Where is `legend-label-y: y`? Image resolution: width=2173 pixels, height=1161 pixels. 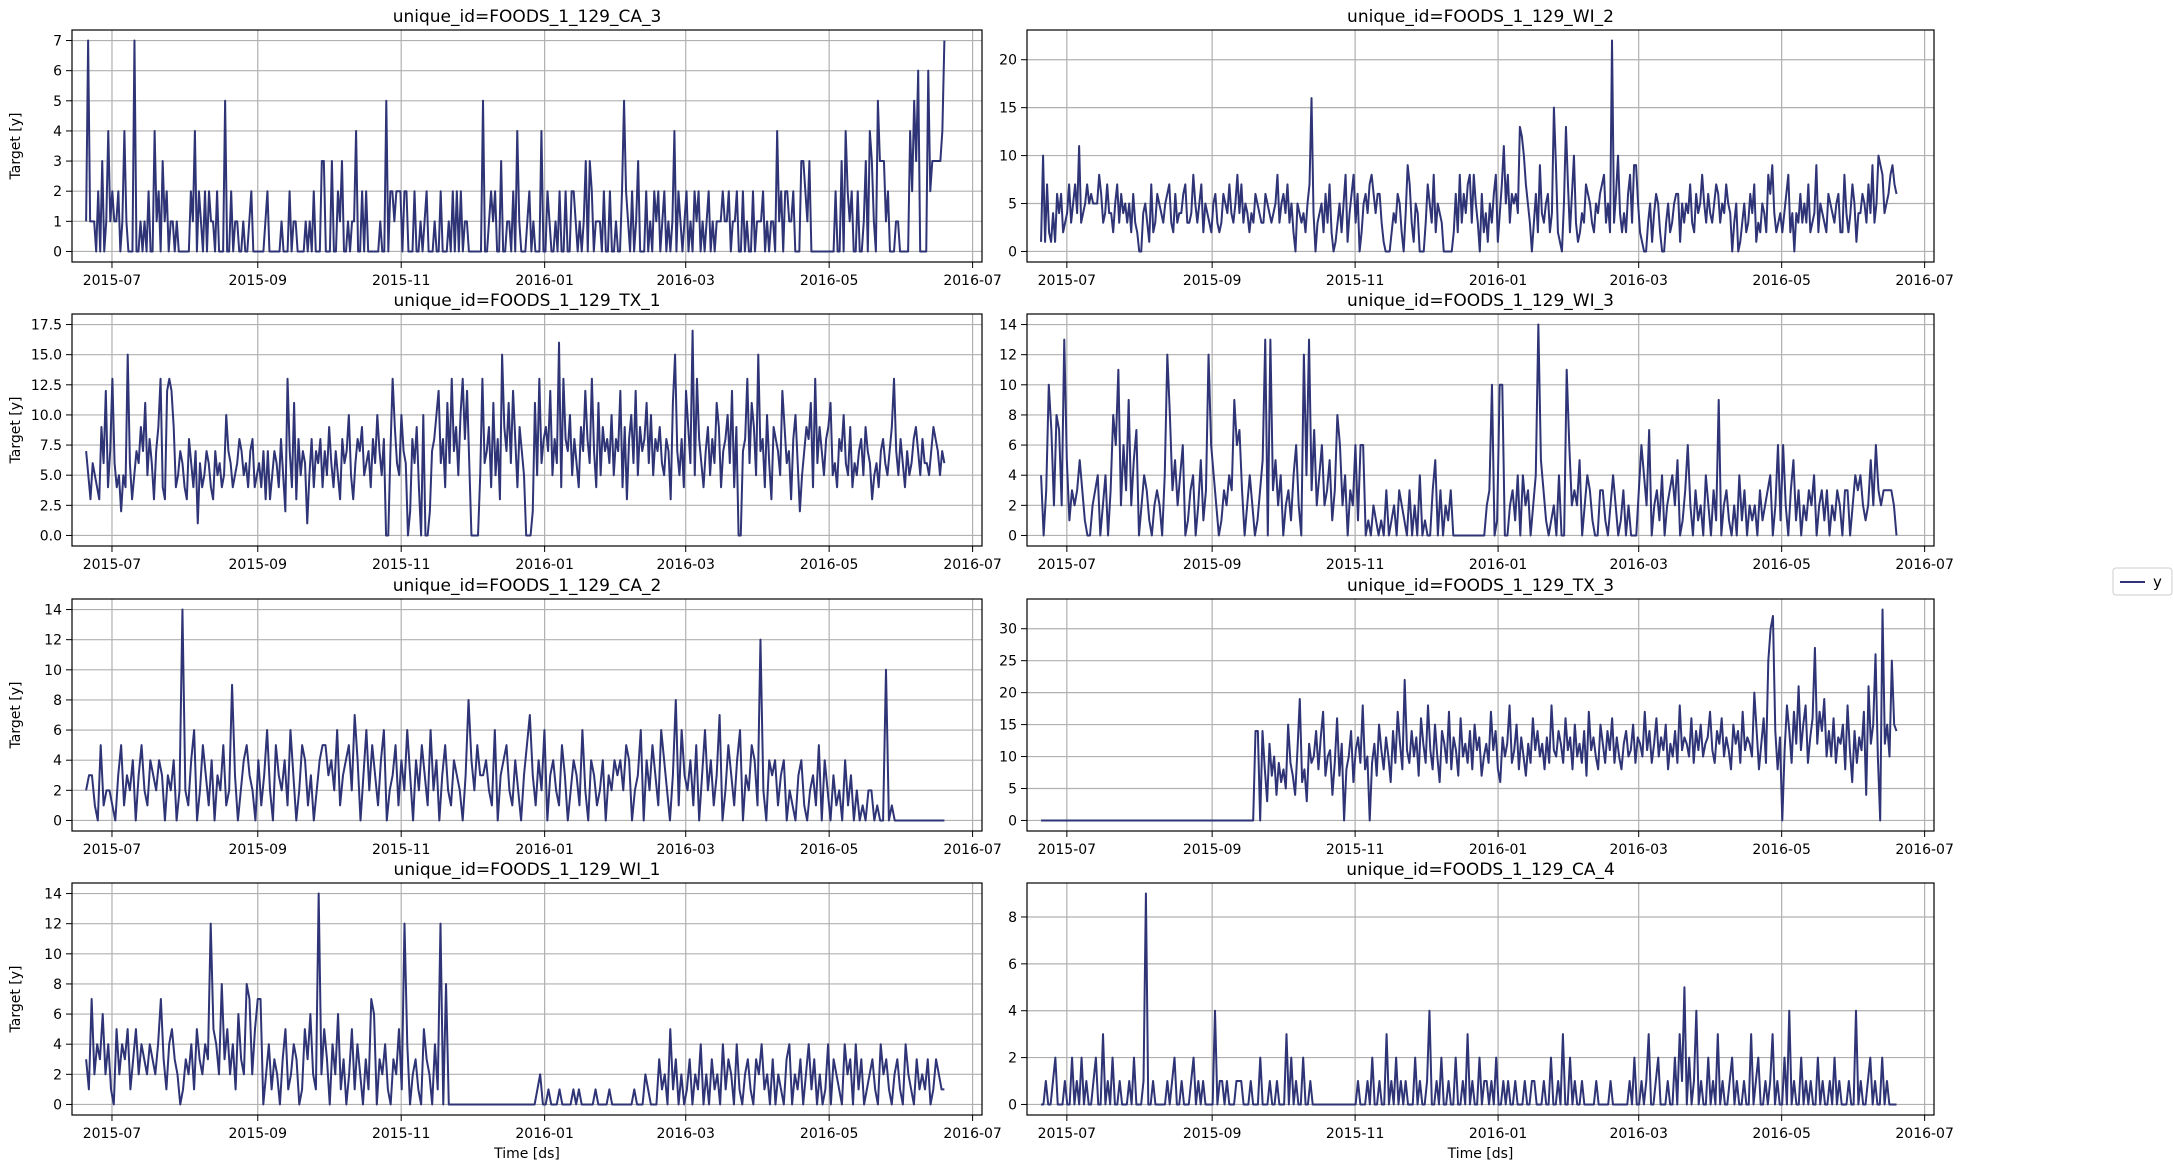
legend-label-y: y is located at coordinates (2157, 582).